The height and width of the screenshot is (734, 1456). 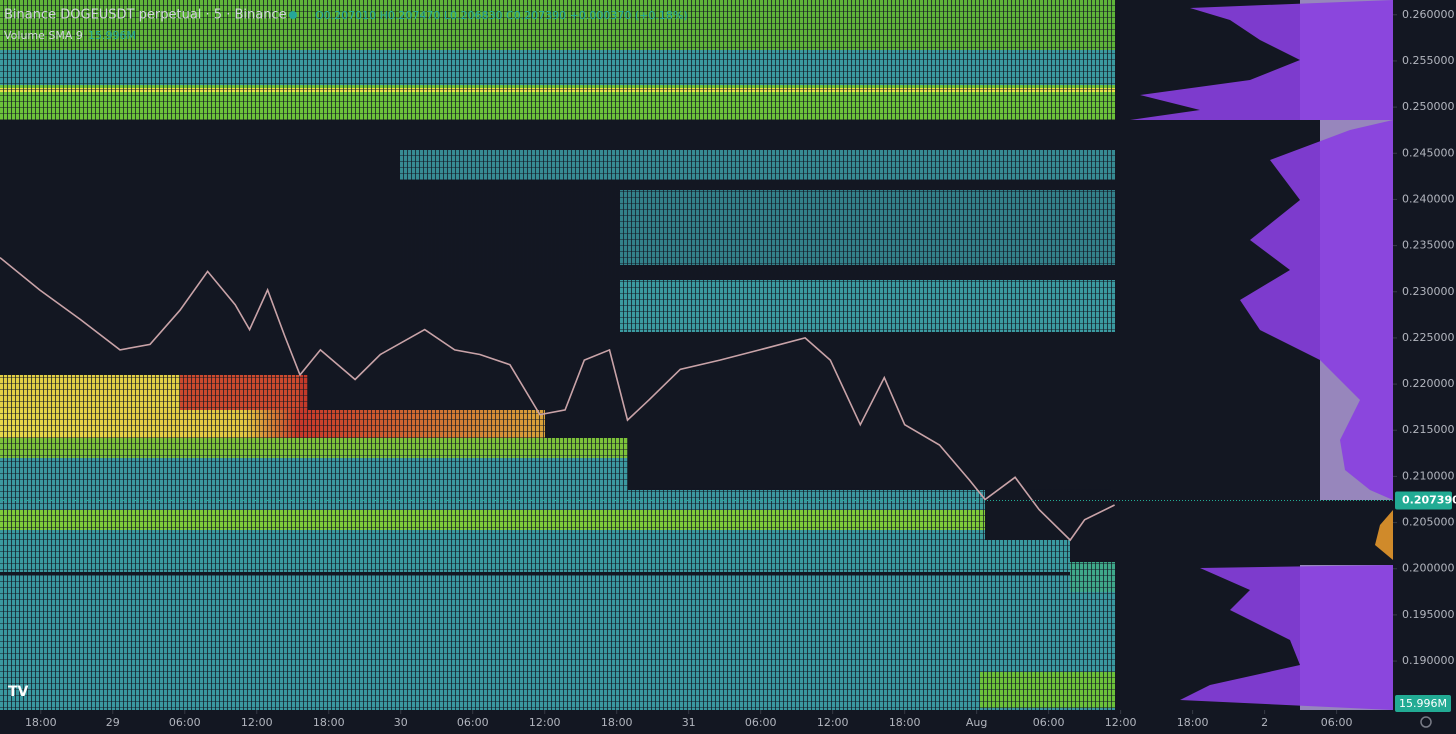 What do you see at coordinates (401, 722) in the screenshot?
I see `x-tick-label: 30` at bounding box center [401, 722].